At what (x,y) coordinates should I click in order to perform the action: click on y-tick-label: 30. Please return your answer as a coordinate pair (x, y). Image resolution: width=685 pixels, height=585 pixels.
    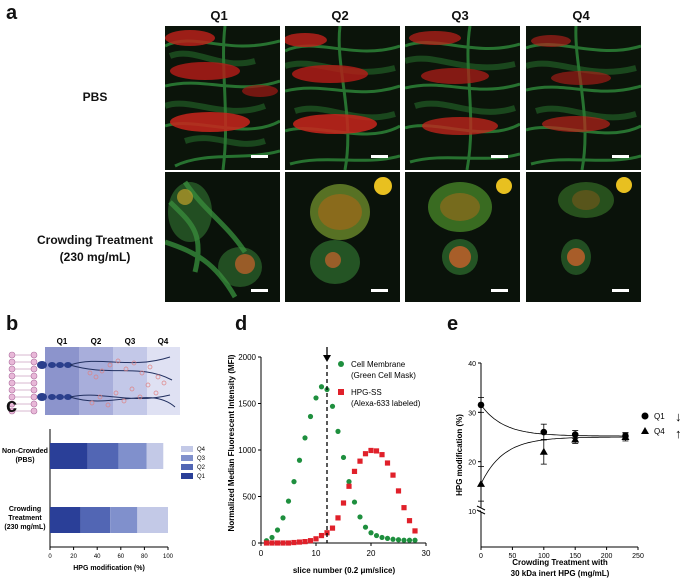
    Looking at the image, I should click on (472, 413).